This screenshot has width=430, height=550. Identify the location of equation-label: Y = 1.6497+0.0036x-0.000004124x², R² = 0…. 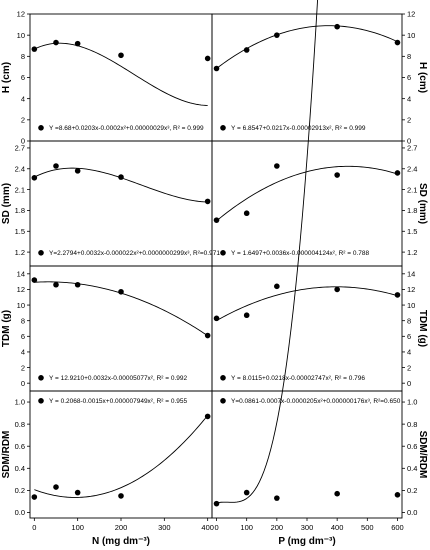
(300, 253).